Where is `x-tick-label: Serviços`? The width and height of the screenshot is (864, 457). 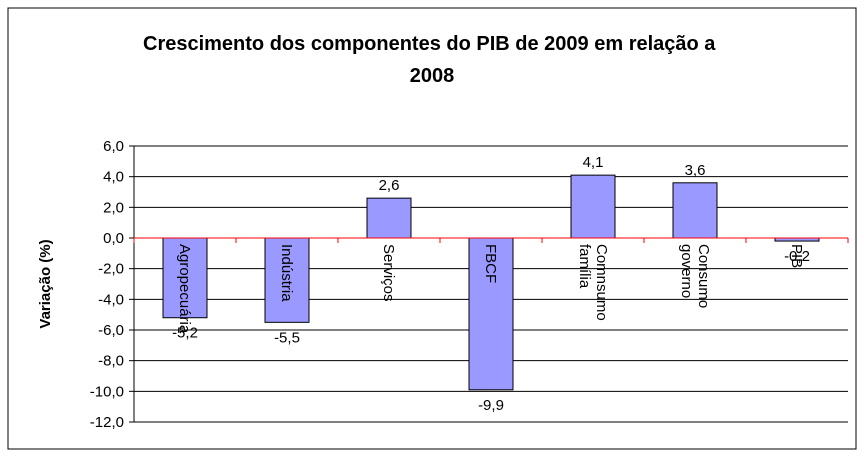 x-tick-label: Serviços is located at coordinates (388, 273).